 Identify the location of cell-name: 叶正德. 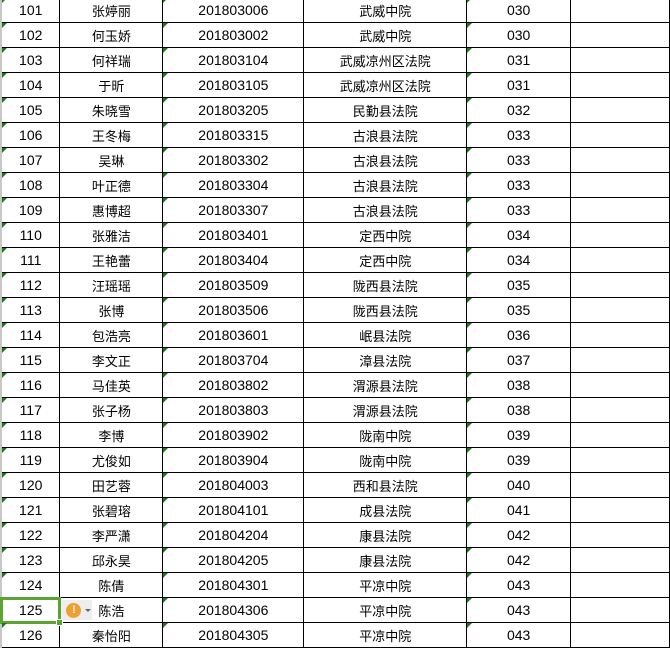
(111, 185).